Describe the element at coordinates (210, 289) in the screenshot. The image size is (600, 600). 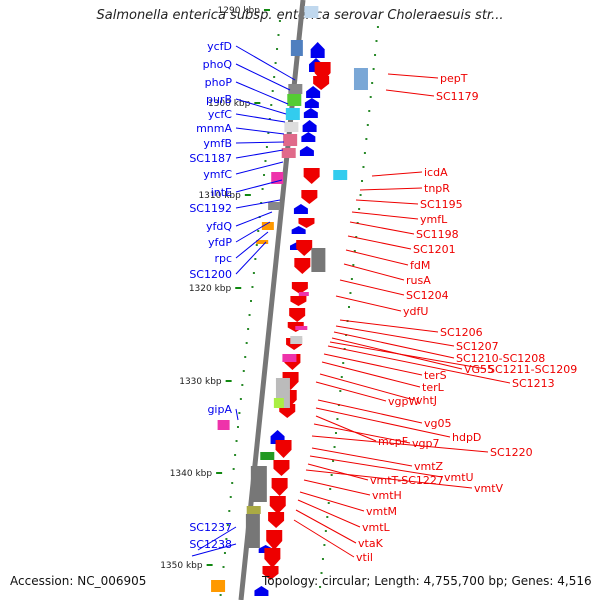
I see `tick-label: 1320 kbp` at that location.